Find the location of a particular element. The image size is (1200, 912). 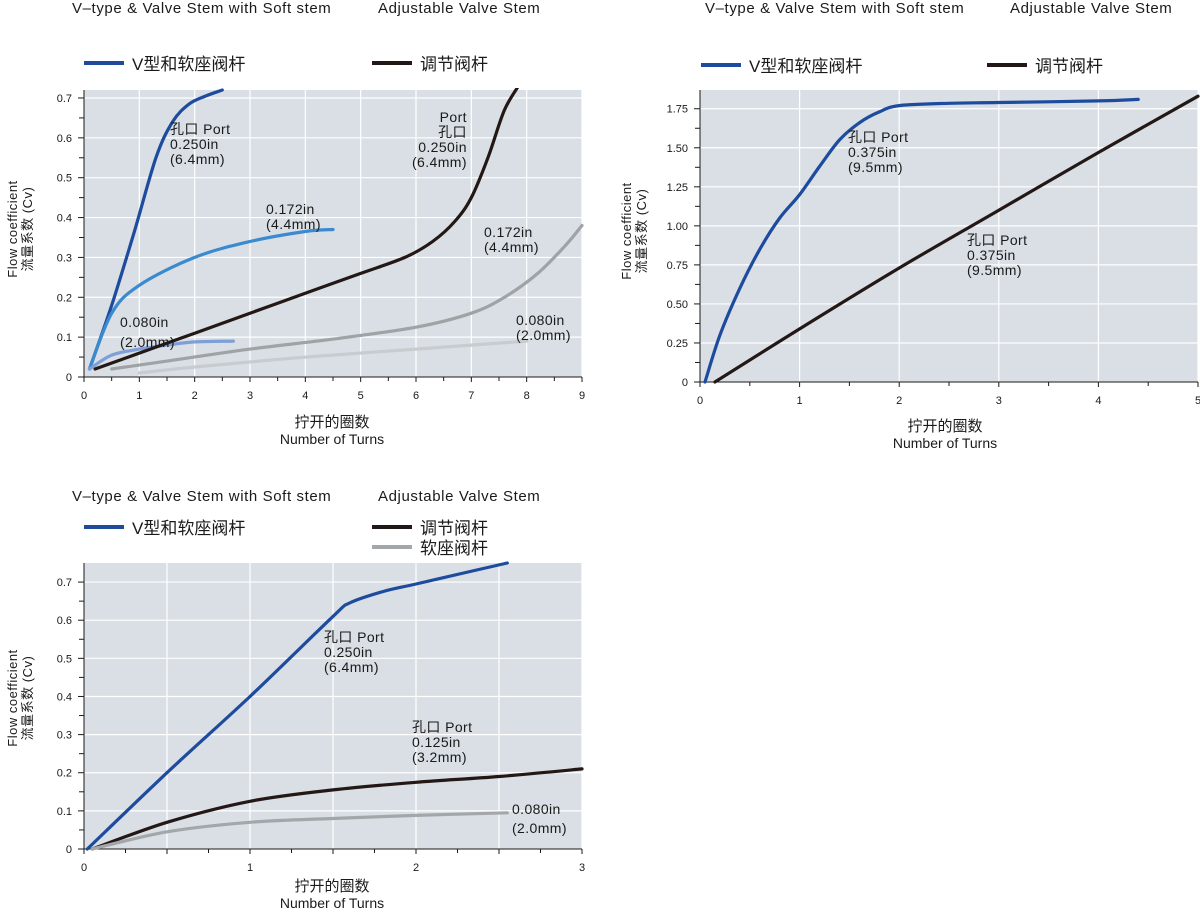

x-tick-label: 8 is located at coordinates (527, 396).